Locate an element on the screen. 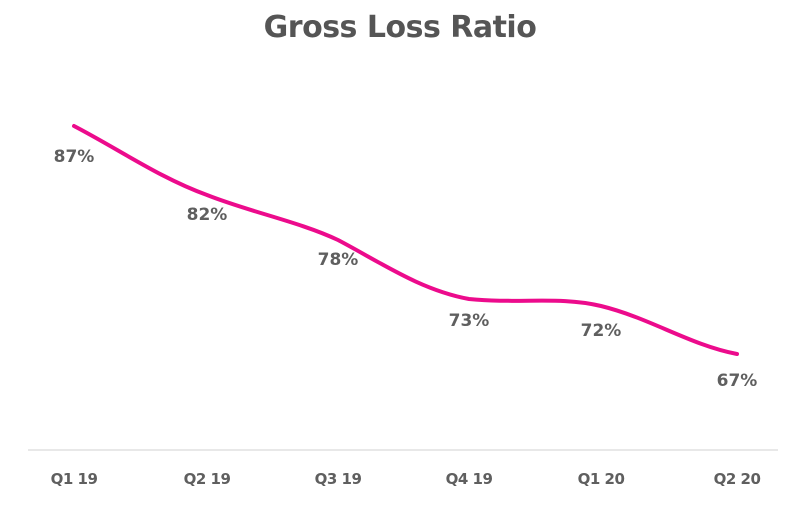  x-tick-label: Q2 20 is located at coordinates (737, 479).